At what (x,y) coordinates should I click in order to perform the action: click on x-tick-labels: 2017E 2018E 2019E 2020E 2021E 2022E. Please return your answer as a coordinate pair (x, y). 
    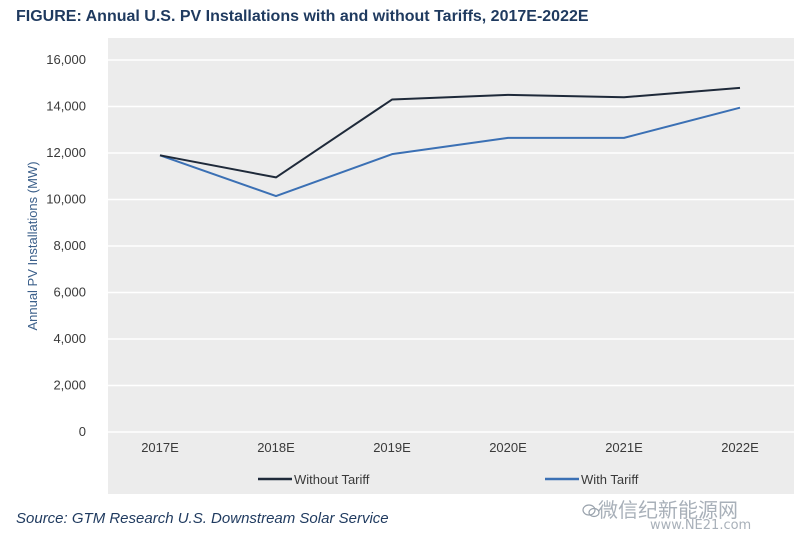
    Looking at the image, I should click on (450, 447).